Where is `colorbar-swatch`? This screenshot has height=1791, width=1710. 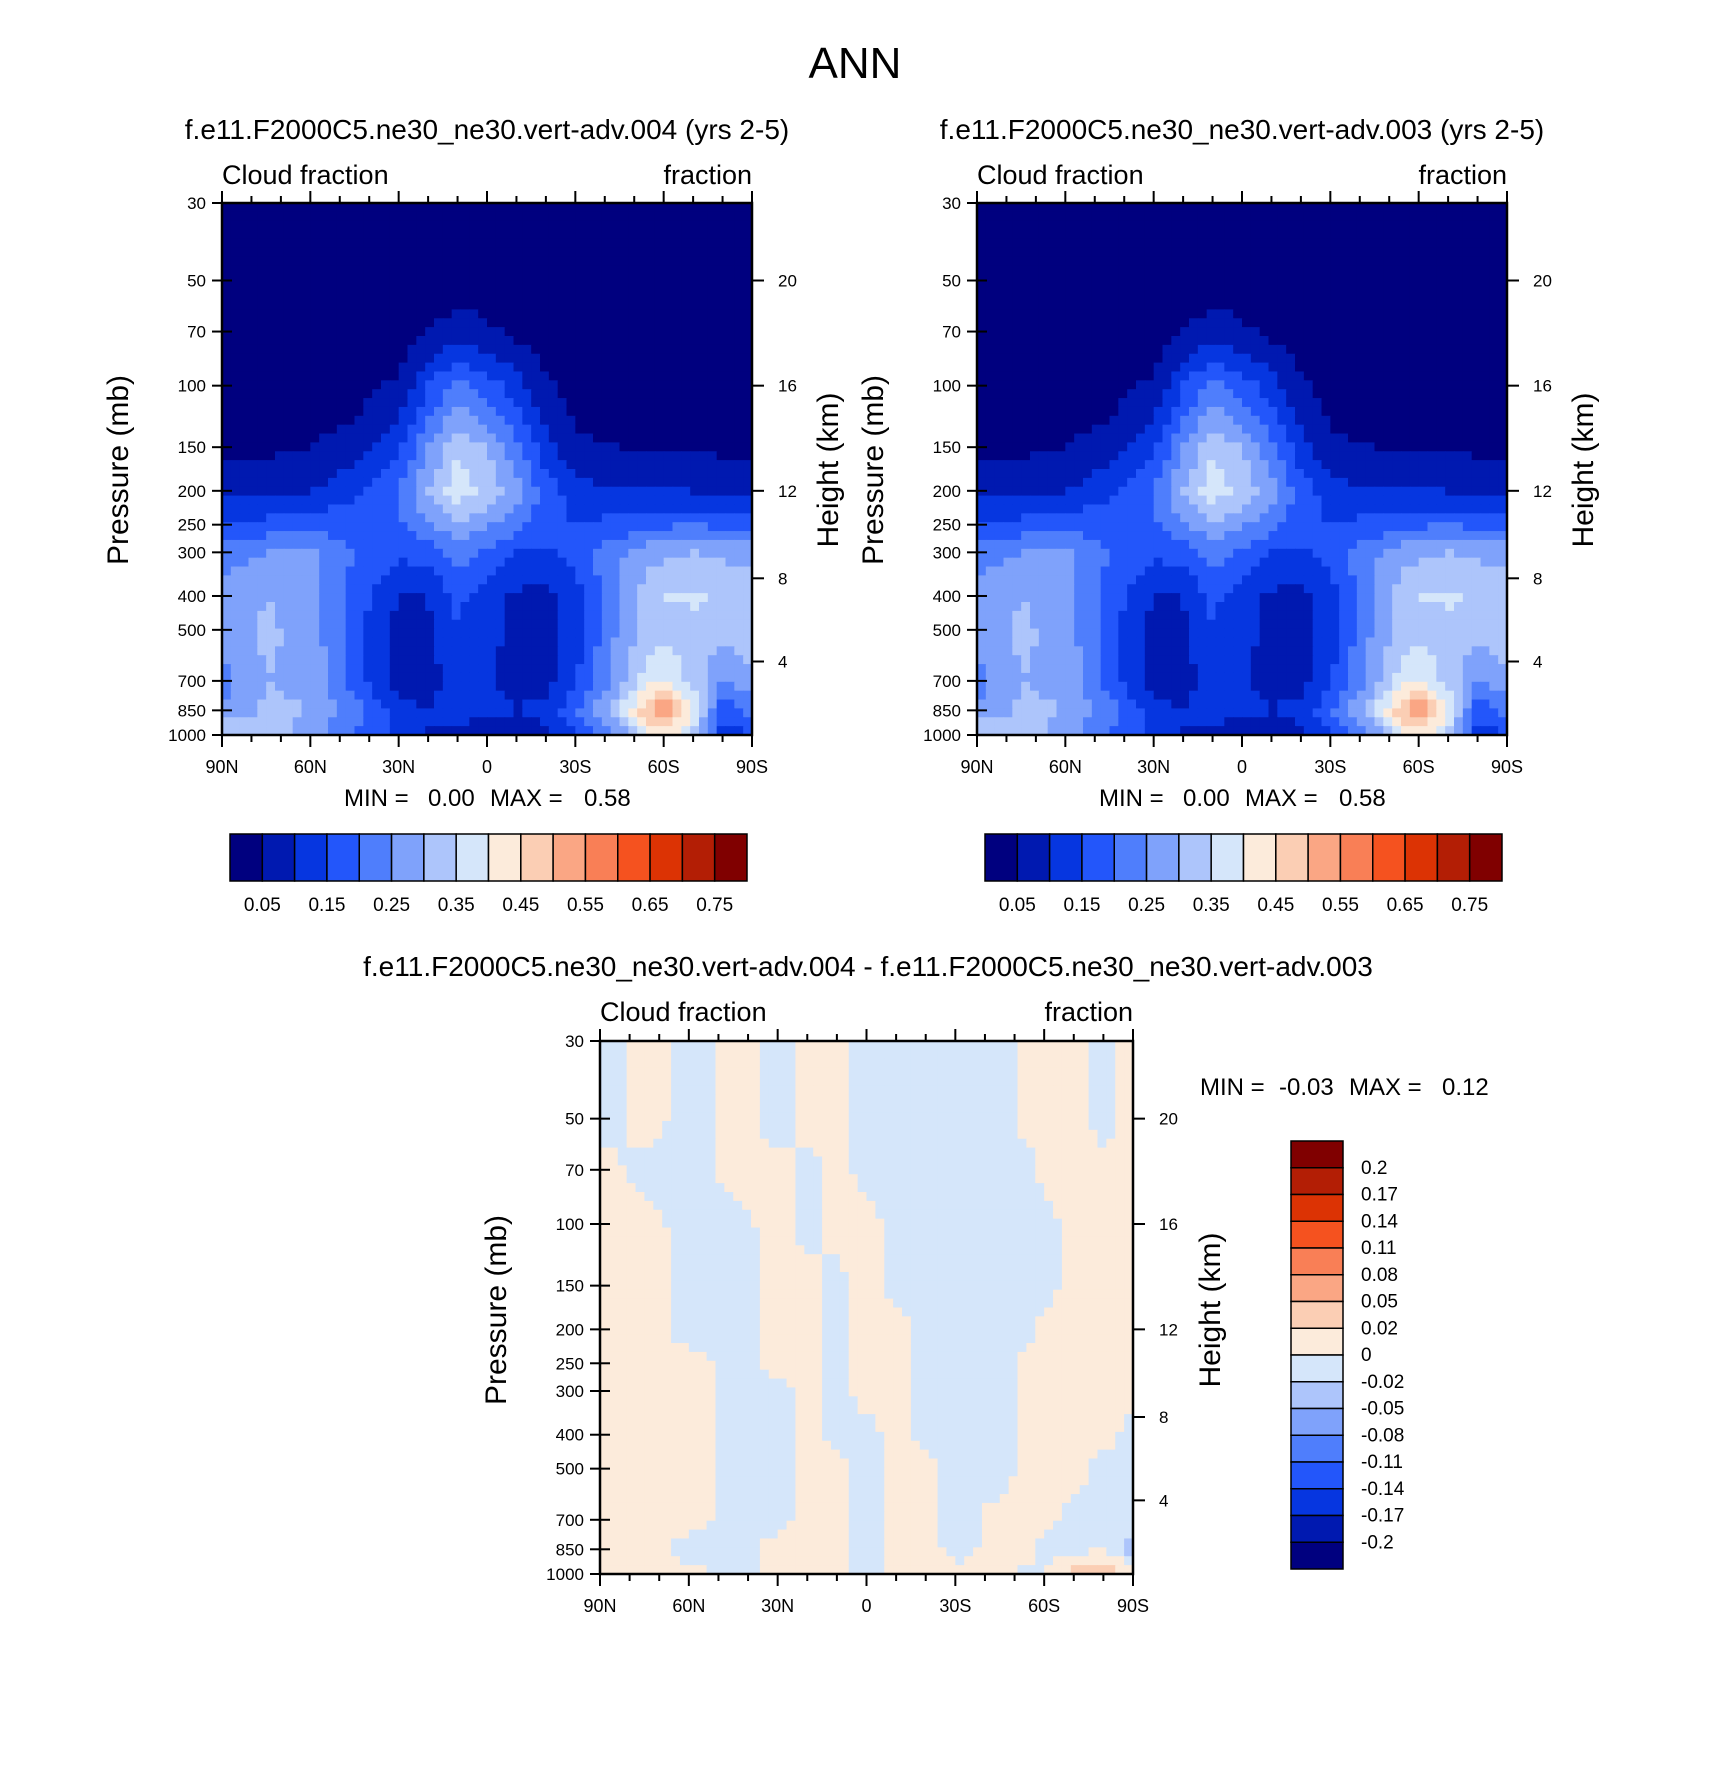 colorbar-swatch is located at coordinates (504, 857).